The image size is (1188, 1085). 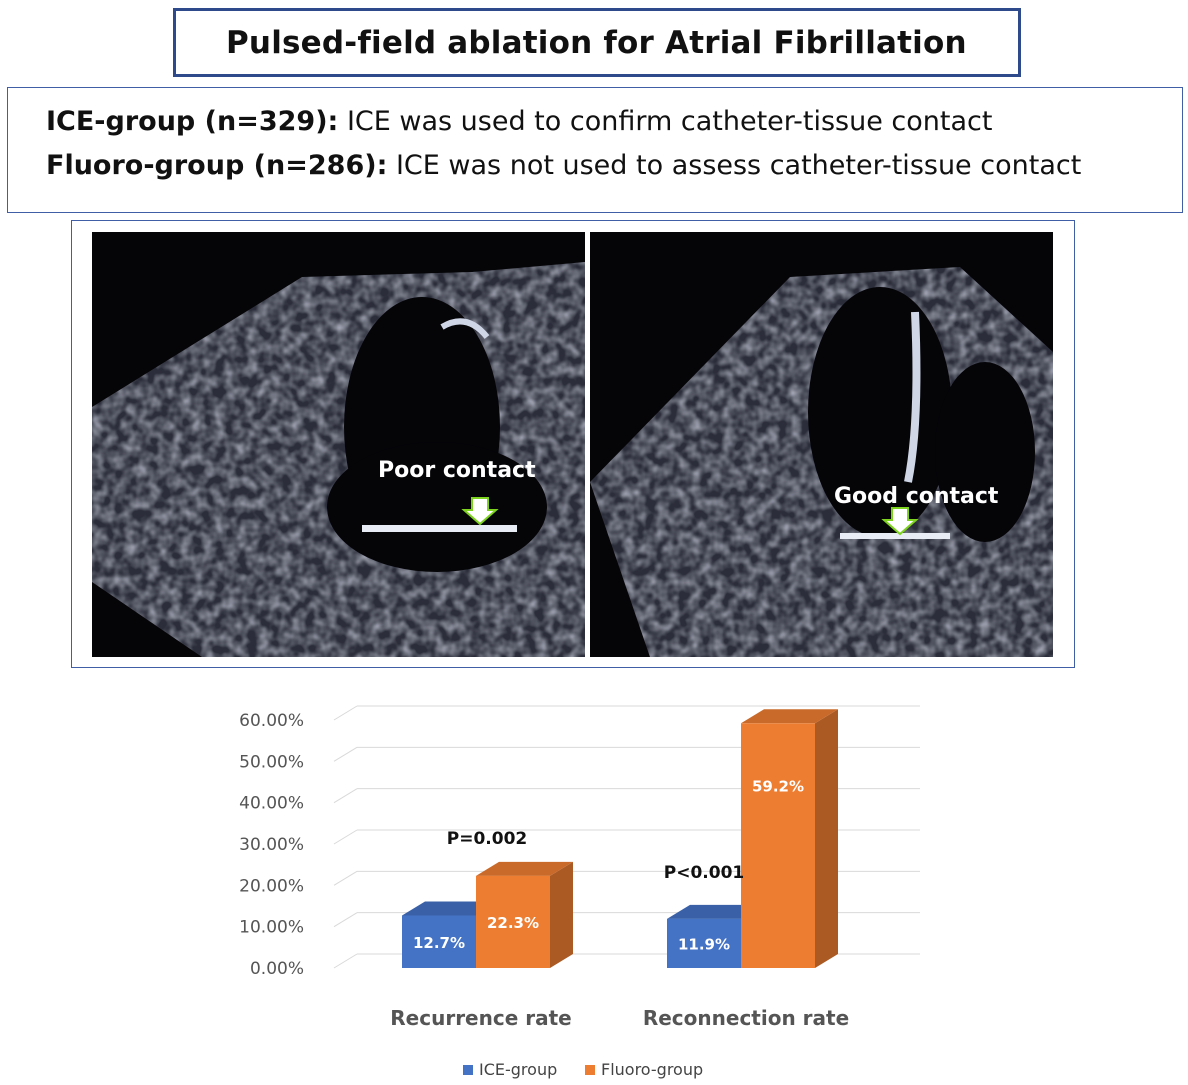 I want to click on y-tick-label: 10.00%, so click(x=271, y=928).